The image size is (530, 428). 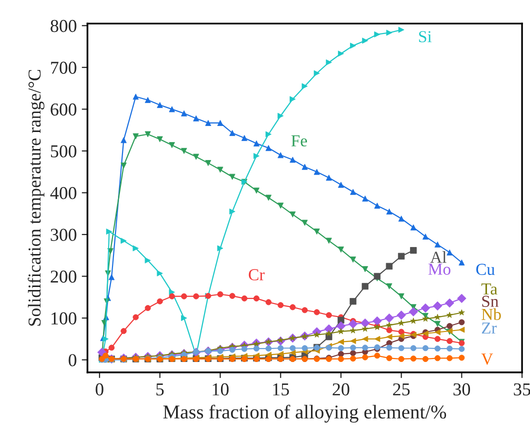 What do you see at coordinates (438, 257) in the screenshot?
I see `series-label: Al` at bounding box center [438, 257].